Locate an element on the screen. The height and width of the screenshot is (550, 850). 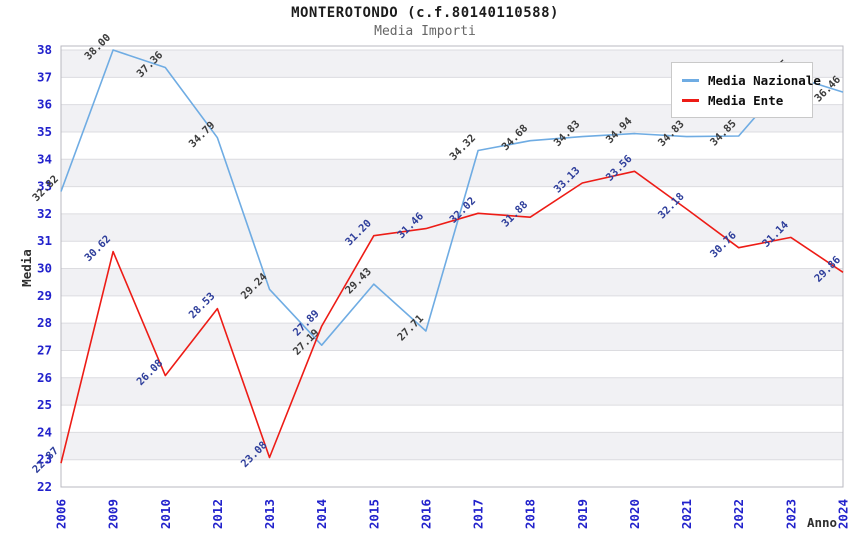
y-tick-label: 26 is located at coordinates (44, 377).